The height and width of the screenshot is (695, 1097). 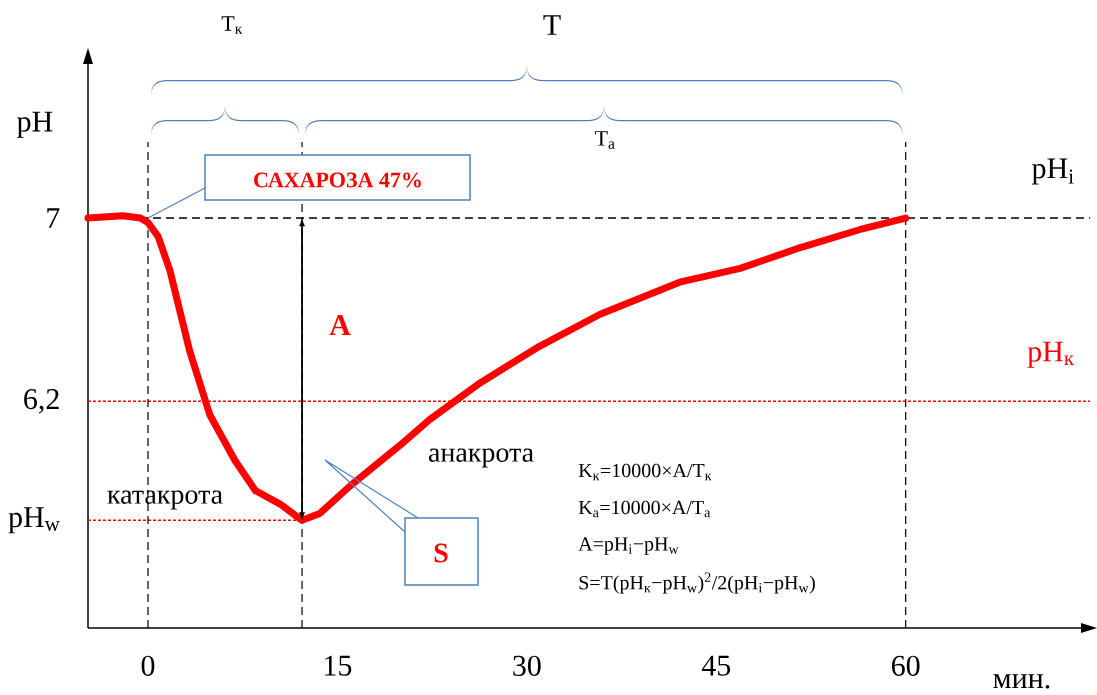 What do you see at coordinates (1021, 681) in the screenshot?
I see `x-axis-title: мин.` at bounding box center [1021, 681].